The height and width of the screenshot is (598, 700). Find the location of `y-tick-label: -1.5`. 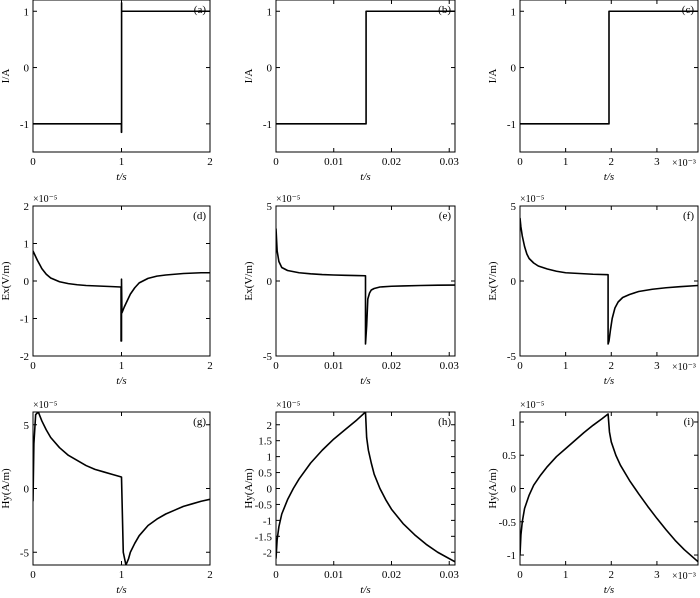

y-tick-label: -1.5 is located at coordinates (264, 537).